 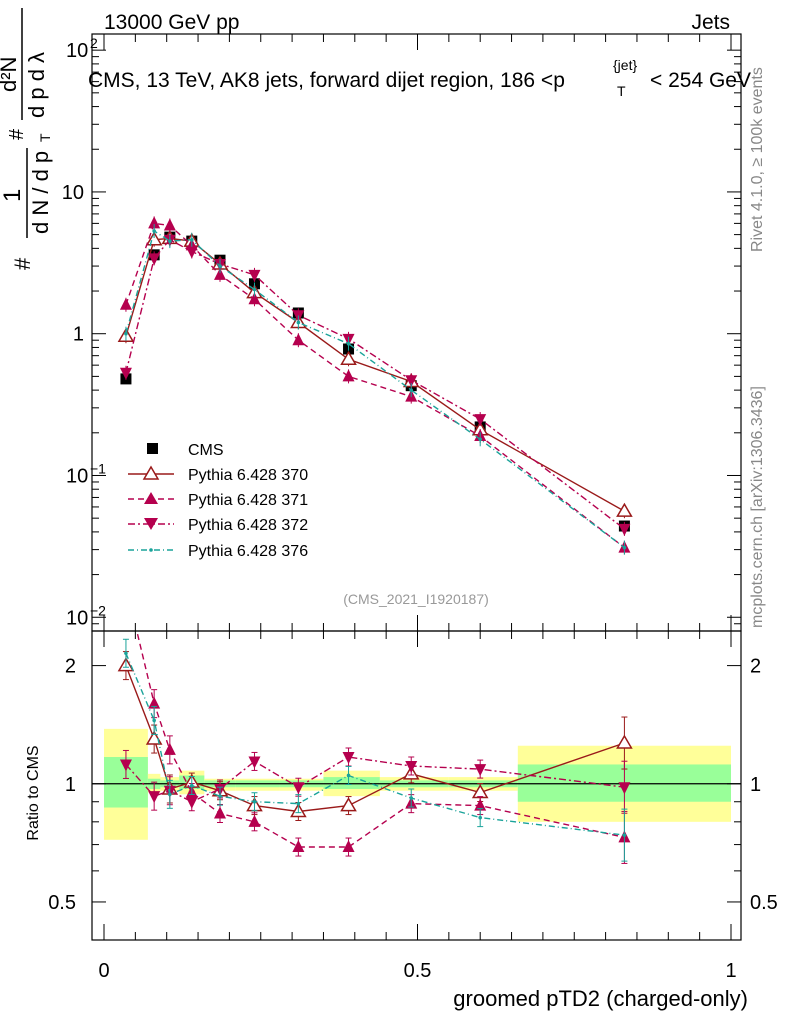 I want to click on upper-y-tick-exponent-1: −1, so click(x=98, y=468).